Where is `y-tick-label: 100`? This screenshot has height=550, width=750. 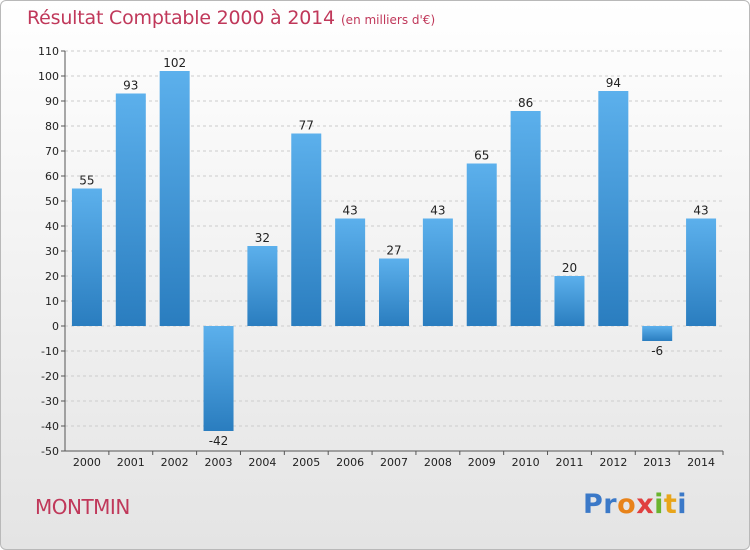 y-tick-label: 100 is located at coordinates (48, 76).